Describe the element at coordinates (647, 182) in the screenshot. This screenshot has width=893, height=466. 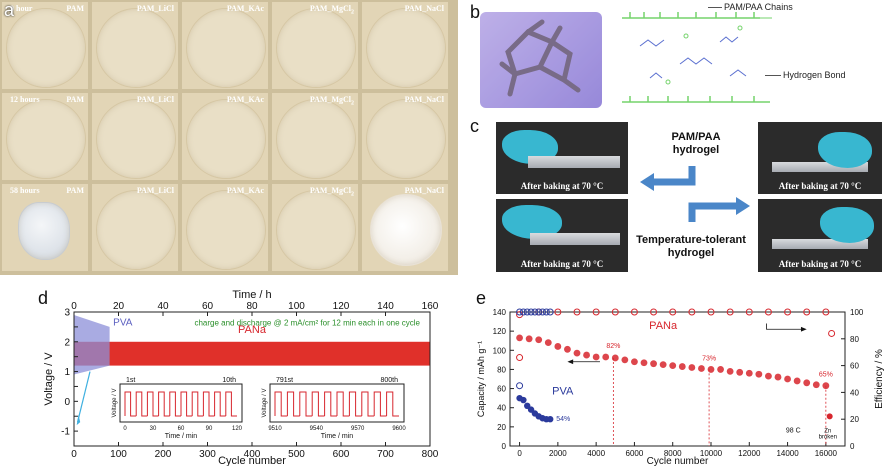
I see `left-arrow-icon` at that location.